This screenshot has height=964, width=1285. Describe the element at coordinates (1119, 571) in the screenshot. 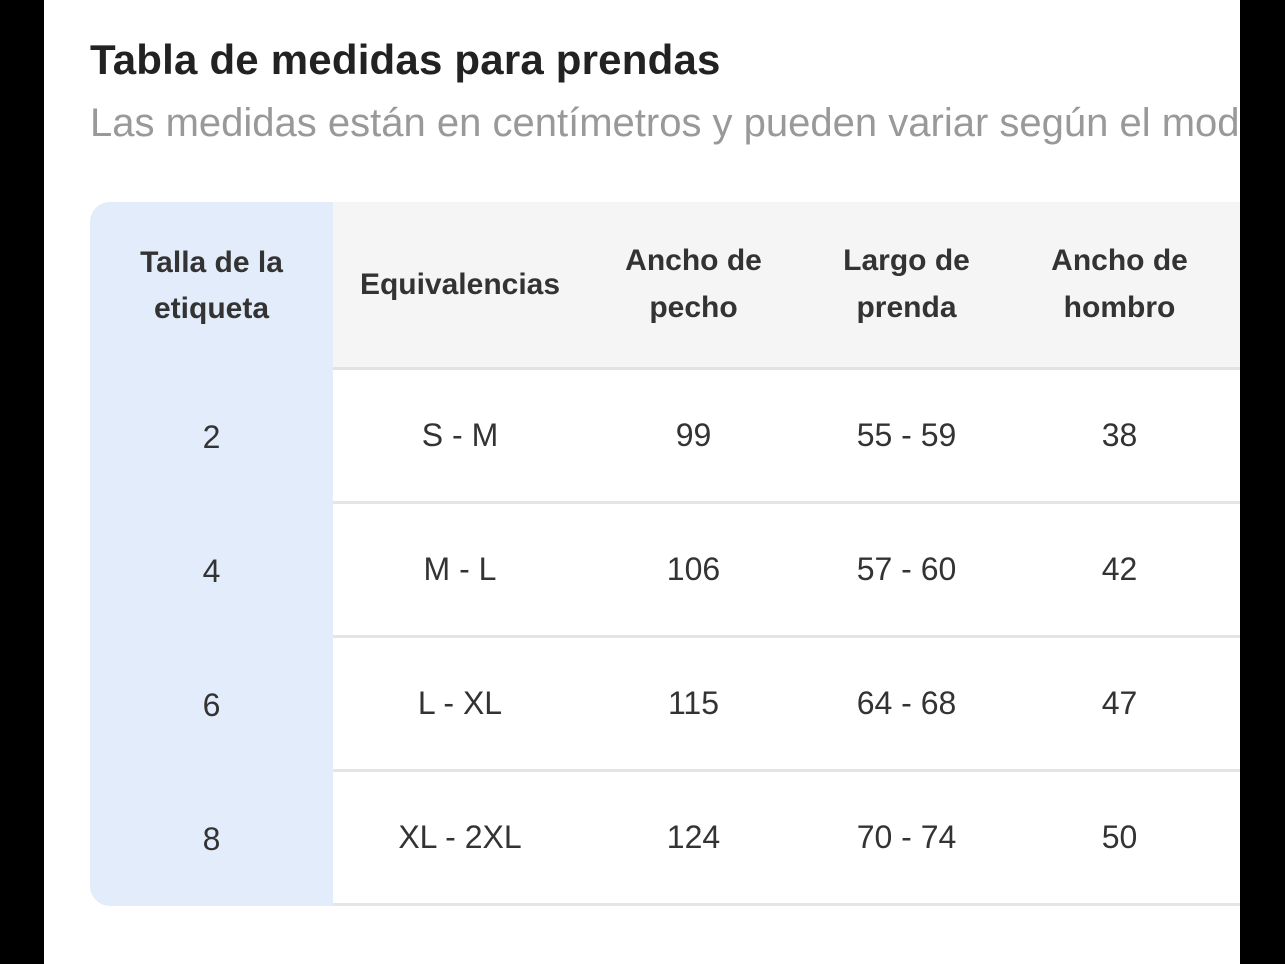

I see `cell-ancho-hombro: 42` at that location.